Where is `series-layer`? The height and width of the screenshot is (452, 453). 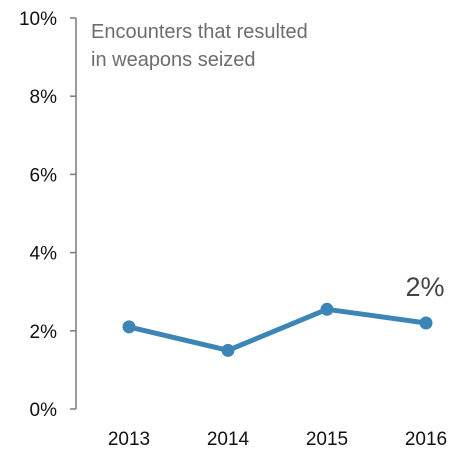 series-layer is located at coordinates (277, 329).